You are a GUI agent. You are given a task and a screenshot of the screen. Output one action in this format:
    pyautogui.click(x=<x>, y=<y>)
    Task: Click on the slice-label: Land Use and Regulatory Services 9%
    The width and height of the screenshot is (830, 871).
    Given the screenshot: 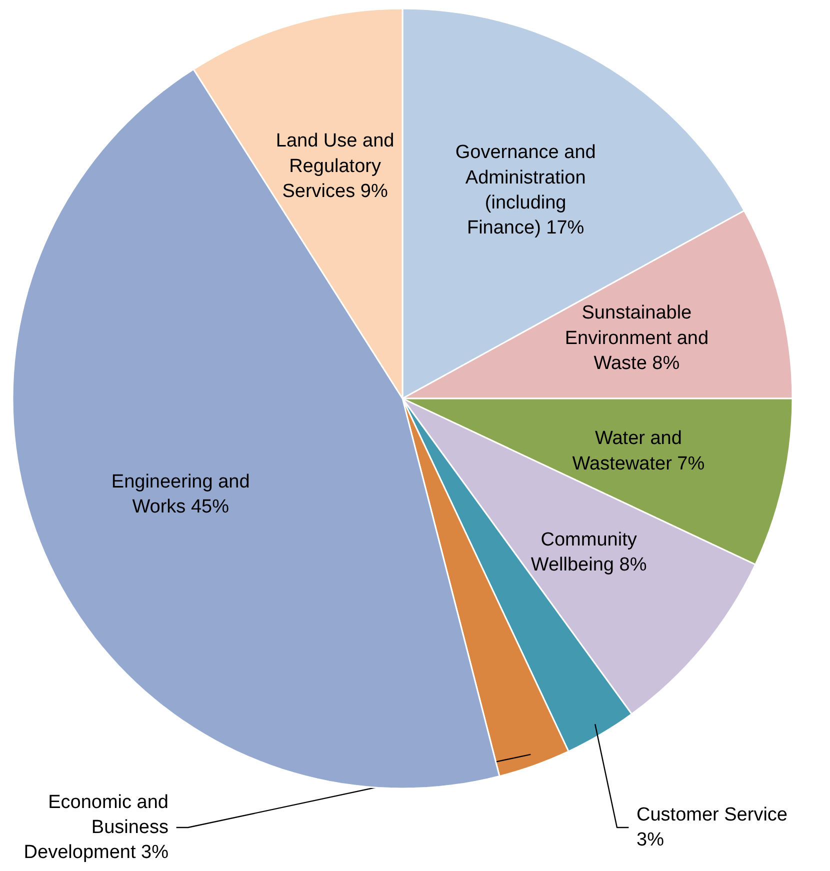 What is the action you would take?
    pyautogui.click(x=335, y=166)
    